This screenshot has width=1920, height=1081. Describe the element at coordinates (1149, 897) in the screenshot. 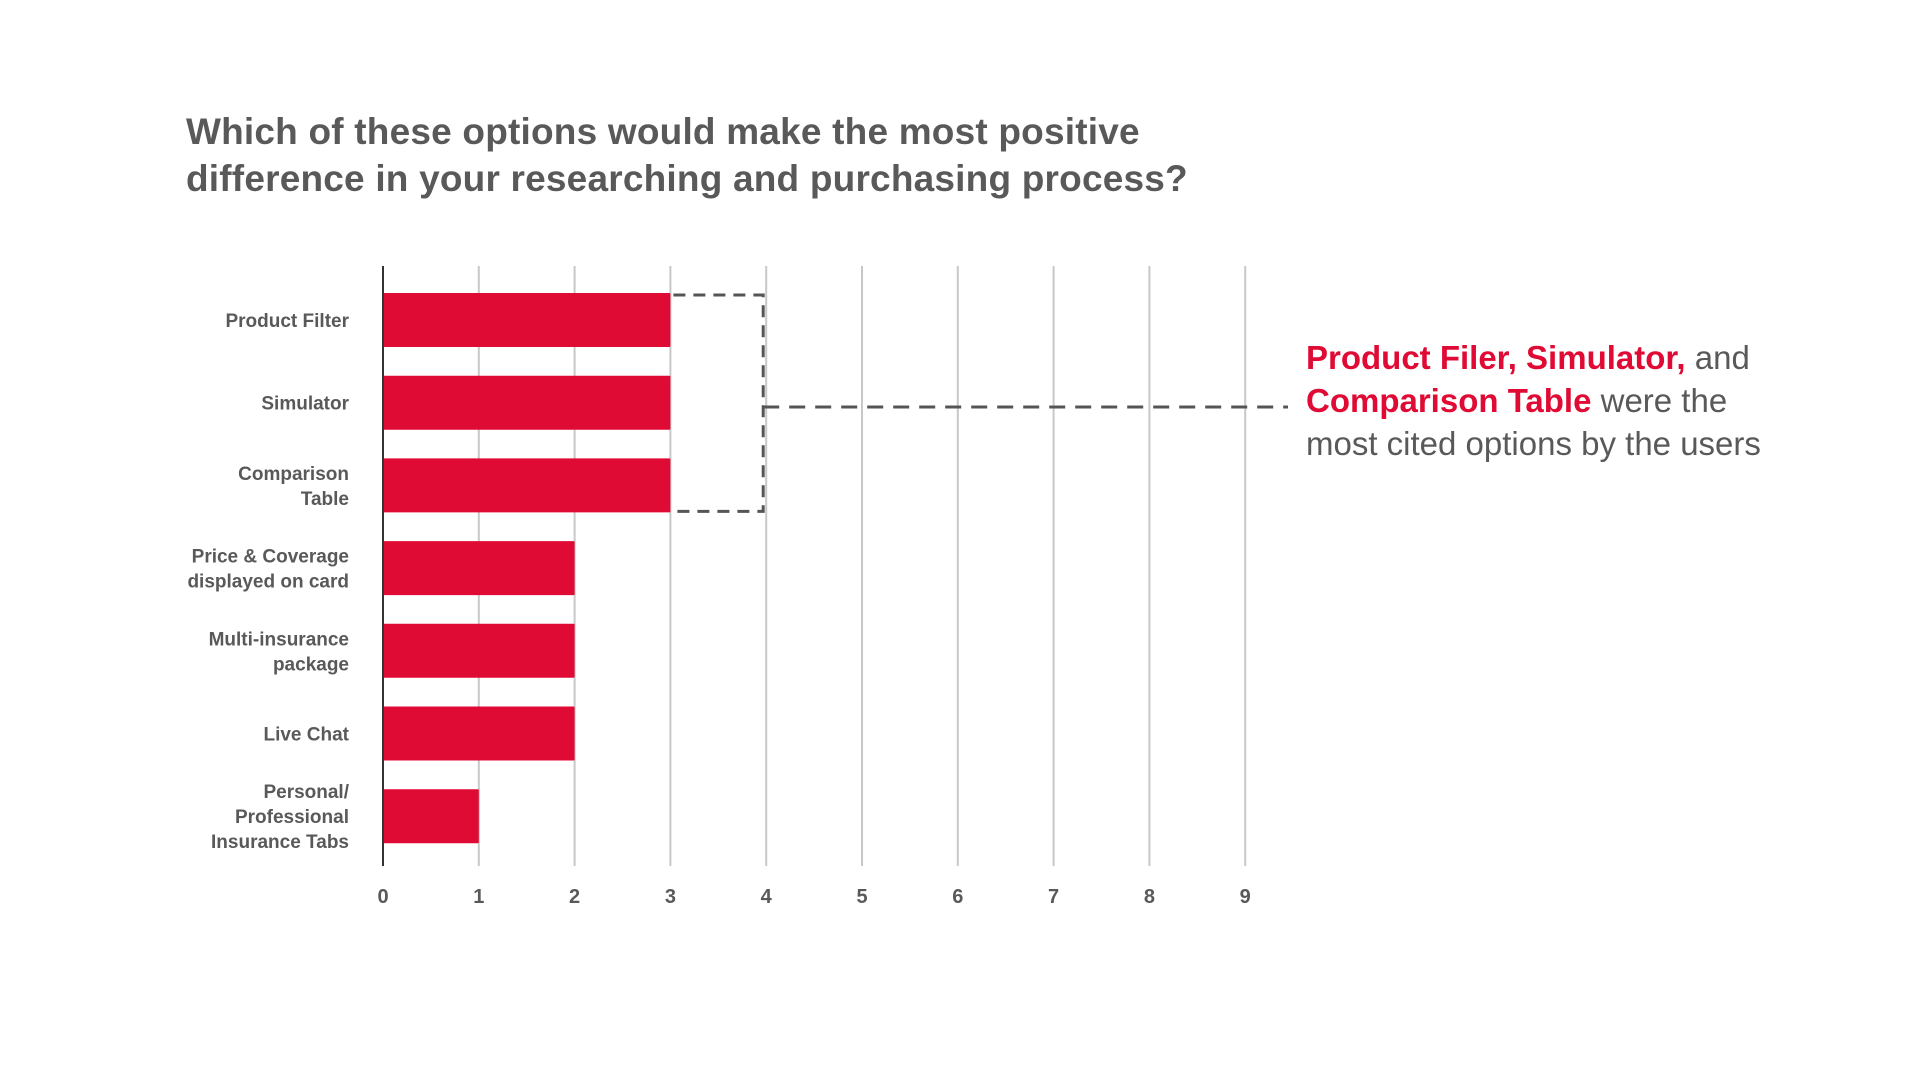

I see `x-tick-label: 8` at that location.